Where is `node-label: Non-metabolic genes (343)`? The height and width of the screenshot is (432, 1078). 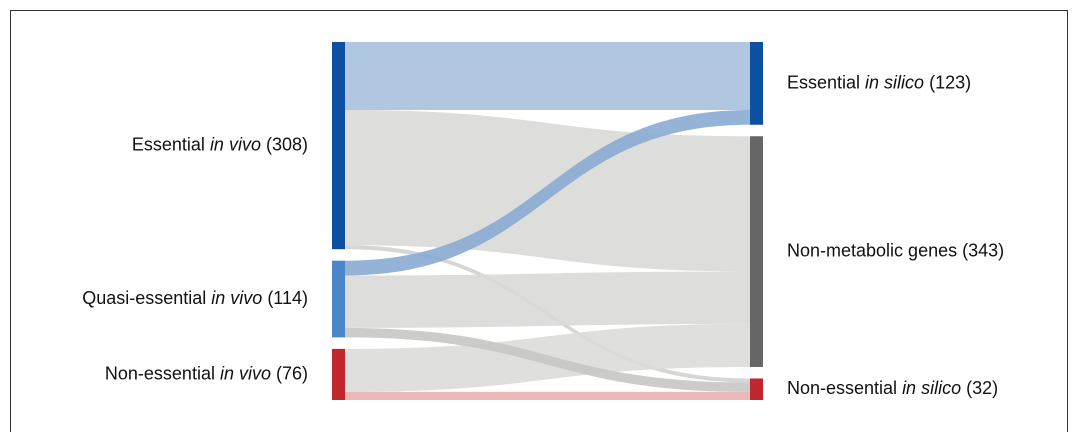
node-label: Non-metabolic genes (343) is located at coordinates (895, 250).